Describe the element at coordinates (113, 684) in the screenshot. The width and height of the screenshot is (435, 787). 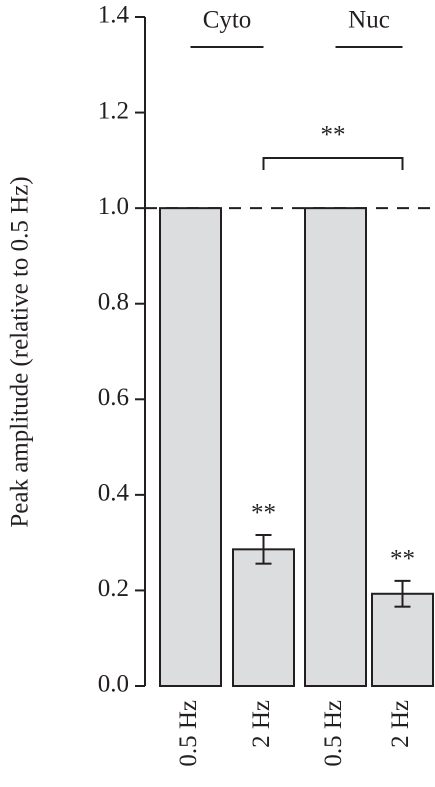
I see `y-tick-label: 0.0` at that location.